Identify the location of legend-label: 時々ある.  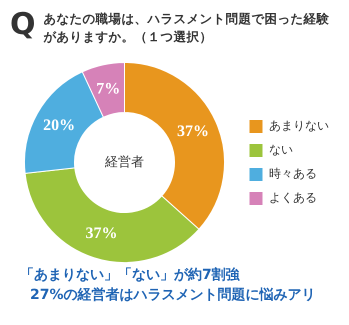
(293, 173).